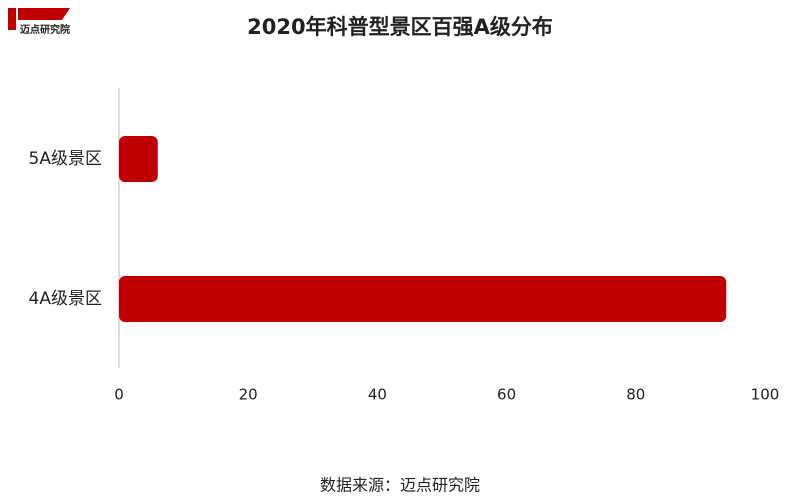 Image resolution: width=800 pixels, height=500 pixels. What do you see at coordinates (119, 395) in the screenshot?
I see `x-tick-label: 0` at bounding box center [119, 395].